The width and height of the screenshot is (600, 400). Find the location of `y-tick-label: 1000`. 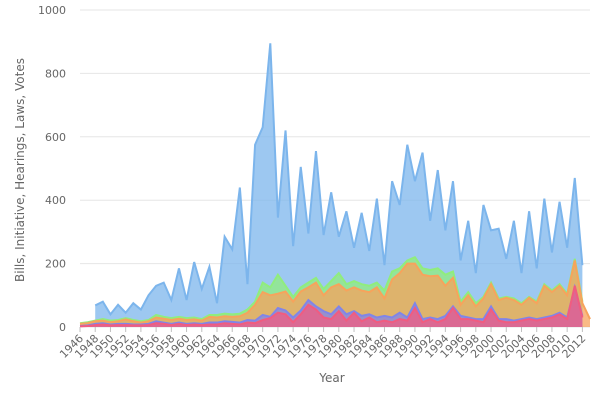

y-tick-label: 1000 is located at coordinates (52, 10).